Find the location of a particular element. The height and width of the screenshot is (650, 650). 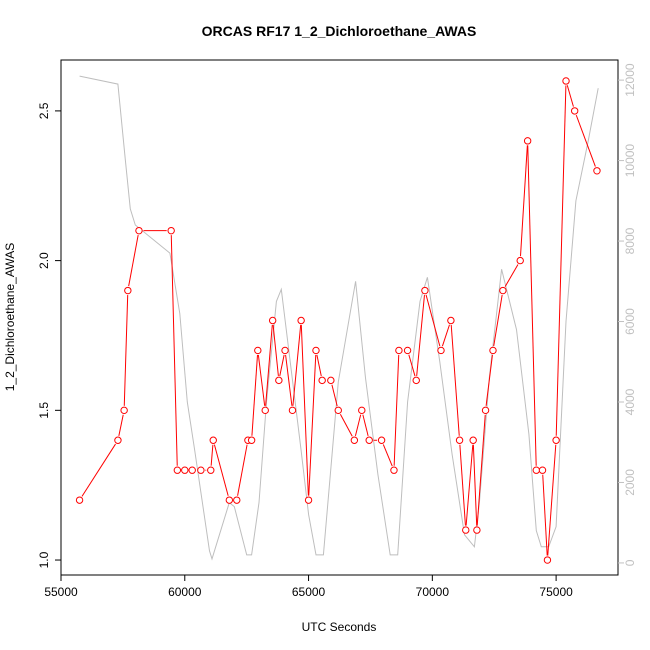

y-axis: 1.0 1.5 2.0 2.5 is located at coordinates (49, 335).